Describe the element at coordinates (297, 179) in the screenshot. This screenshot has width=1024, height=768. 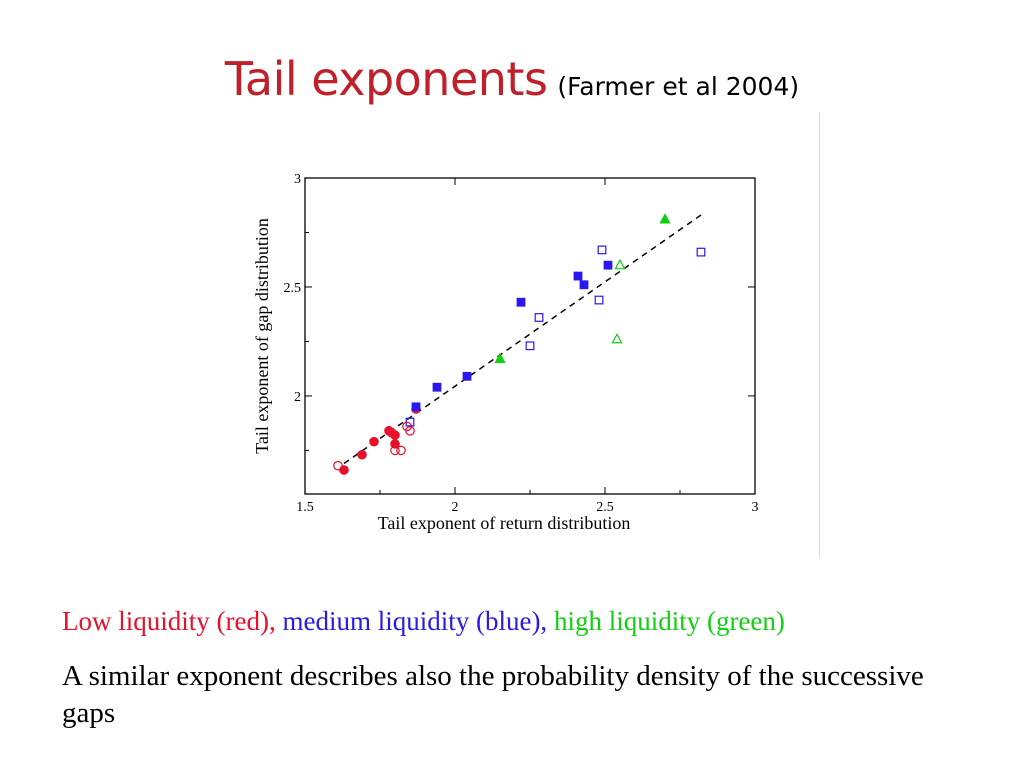
I see `y-tick-label: 3` at that location.